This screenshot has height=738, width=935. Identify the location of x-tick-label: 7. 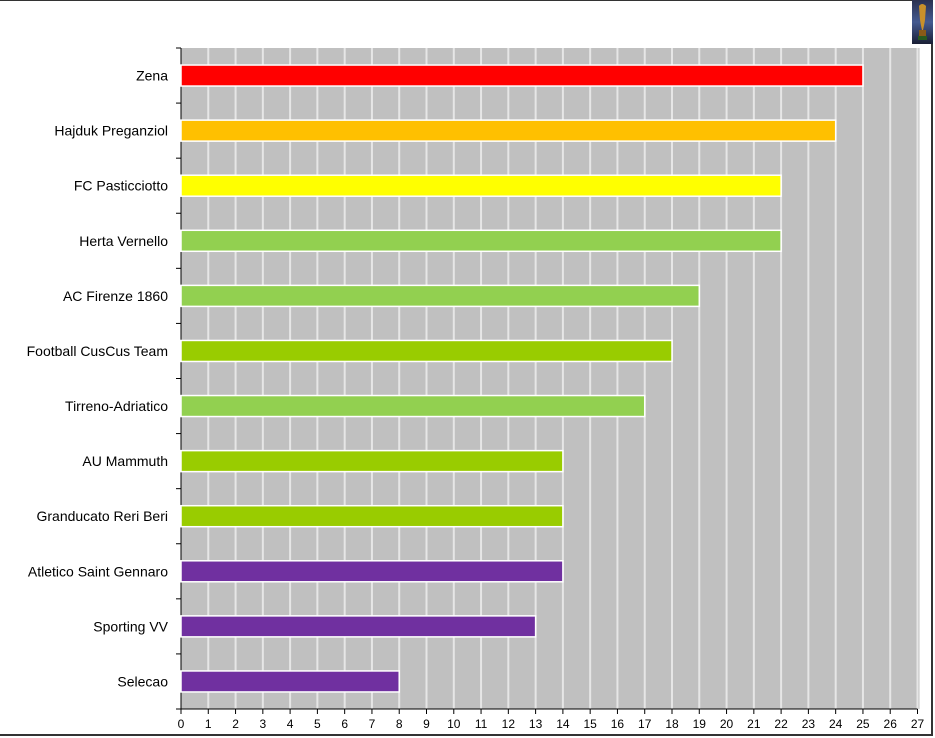
(372, 724).